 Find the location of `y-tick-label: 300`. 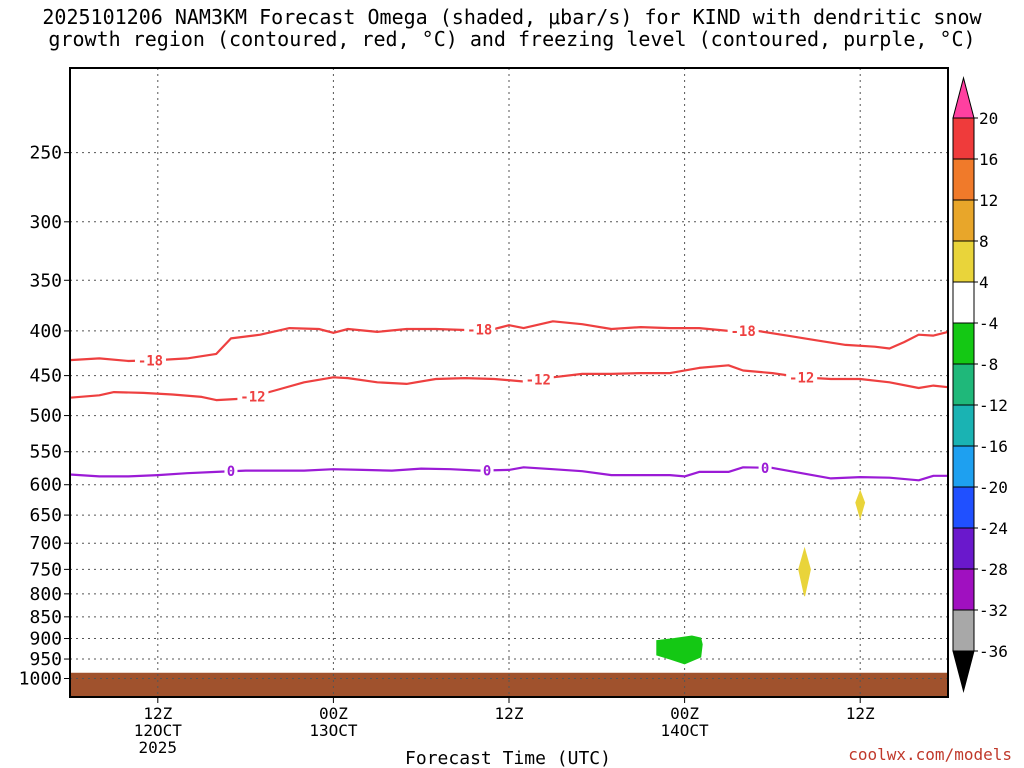

y-tick-label: 300 is located at coordinates (45, 222).